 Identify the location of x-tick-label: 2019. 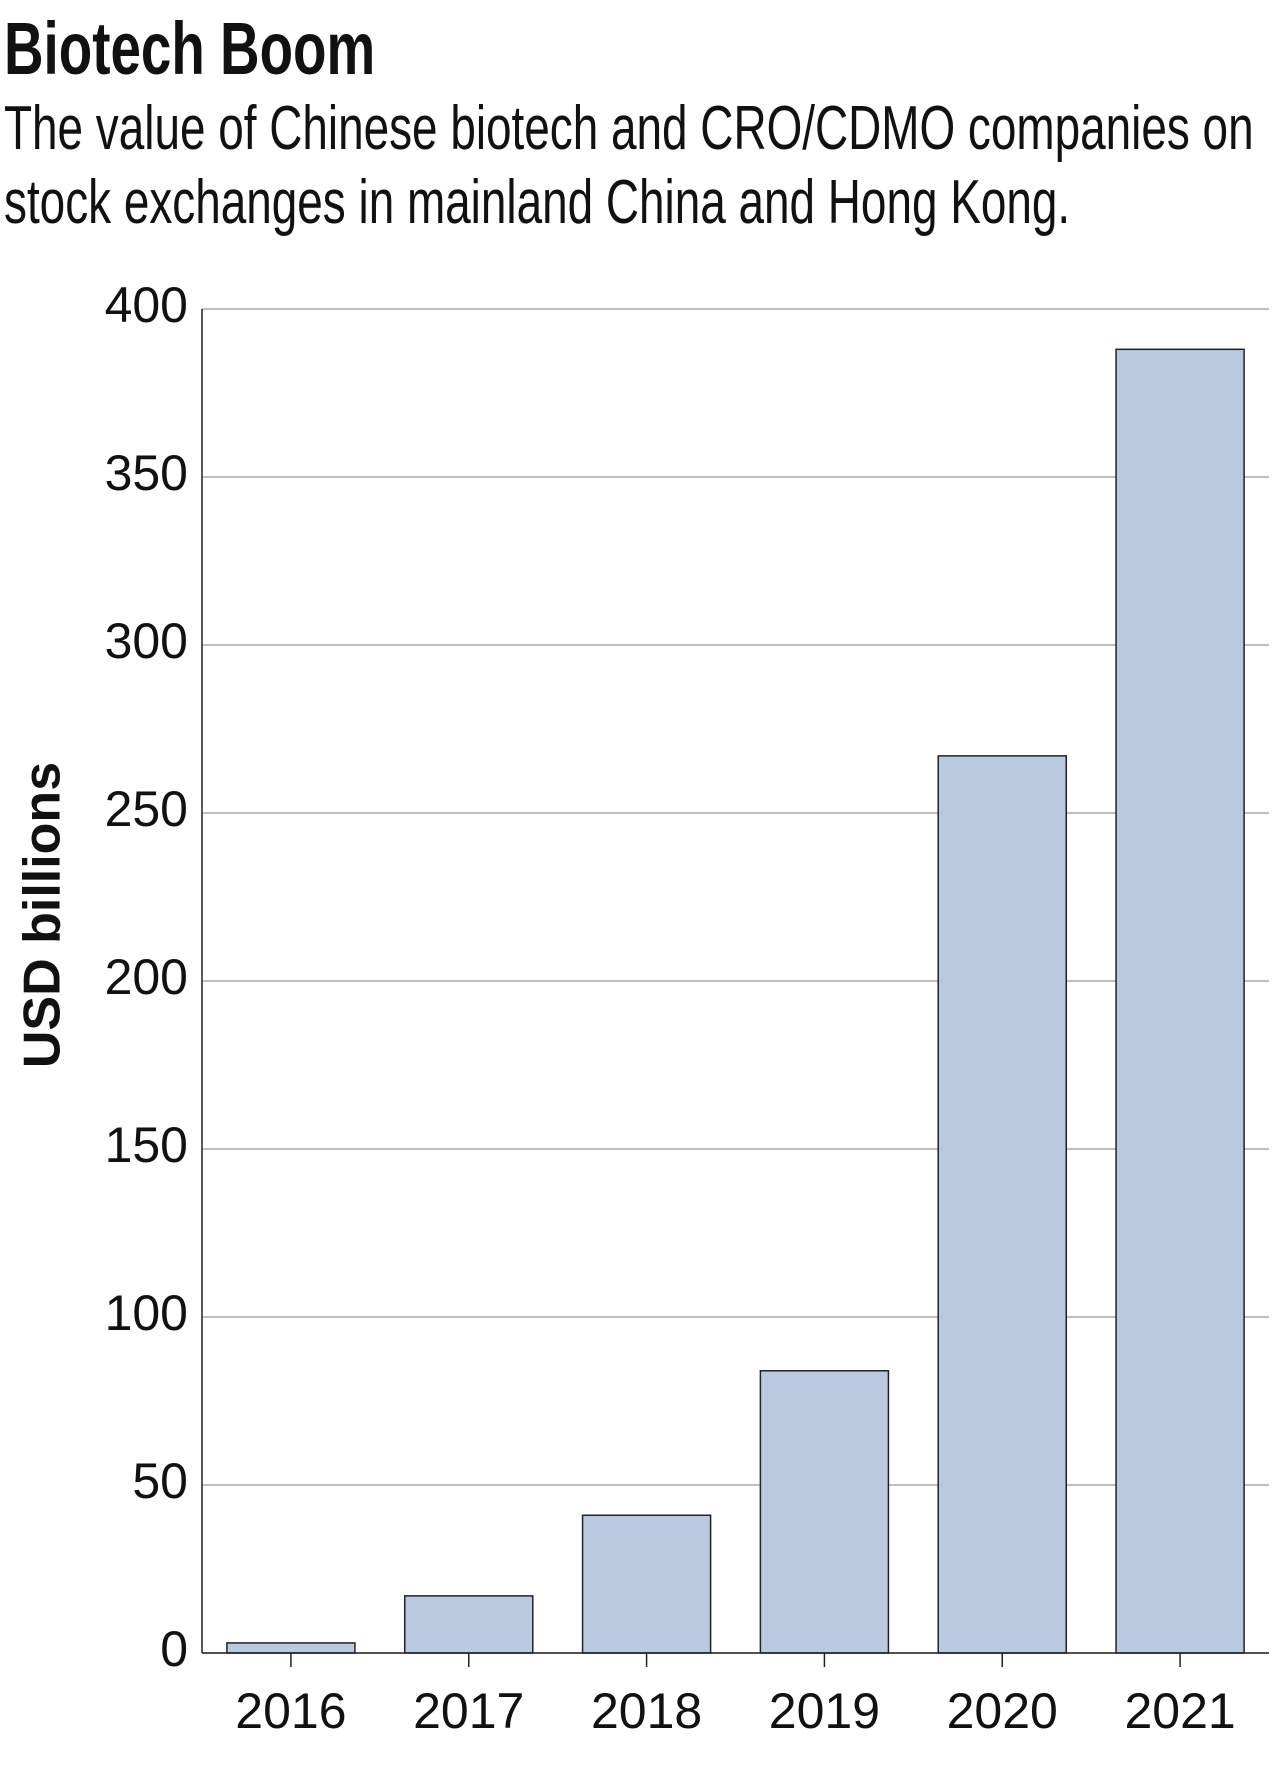
(824, 1711).